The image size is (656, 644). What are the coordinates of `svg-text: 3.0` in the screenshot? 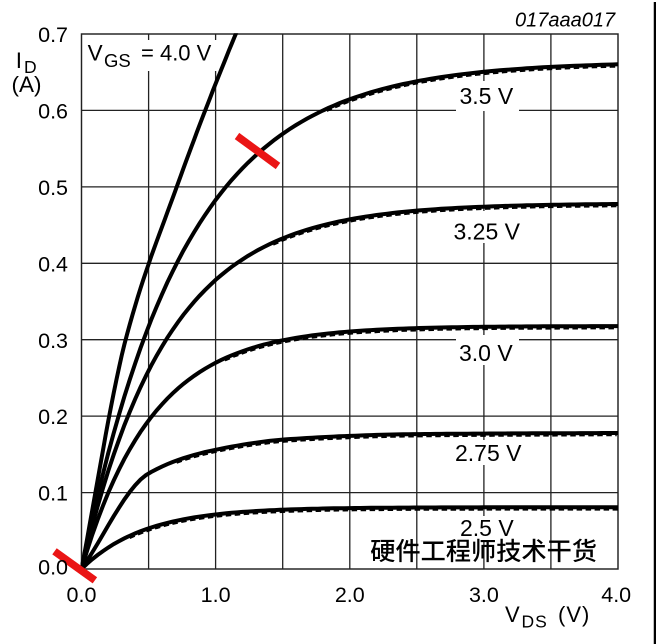 It's located at (484, 595).